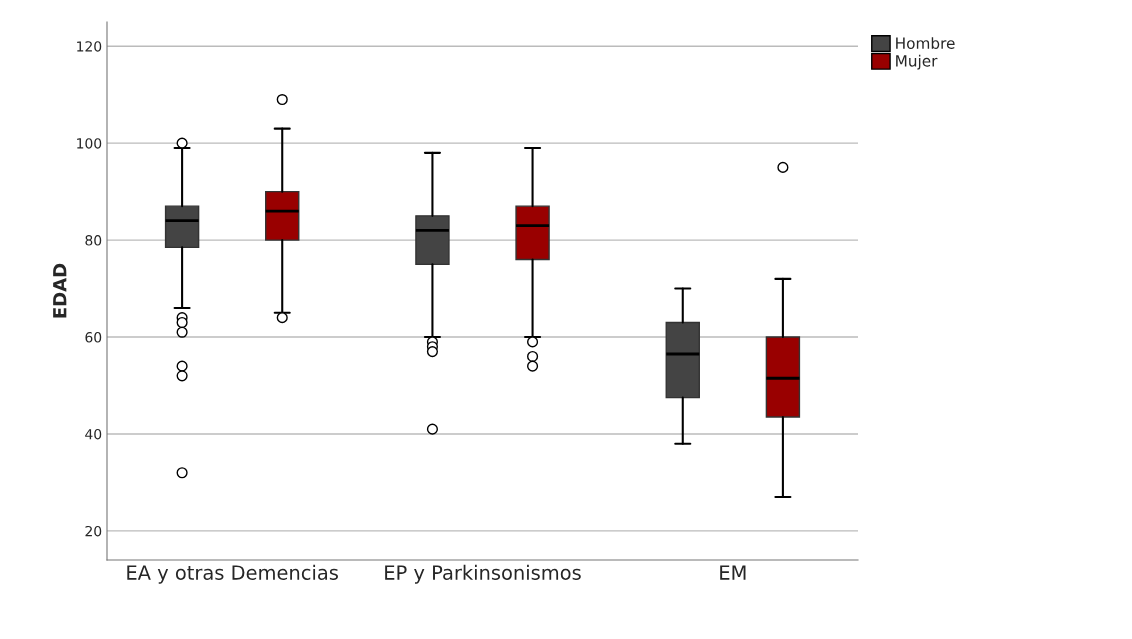  I want to click on legend-label: Hombre, so click(925, 43).